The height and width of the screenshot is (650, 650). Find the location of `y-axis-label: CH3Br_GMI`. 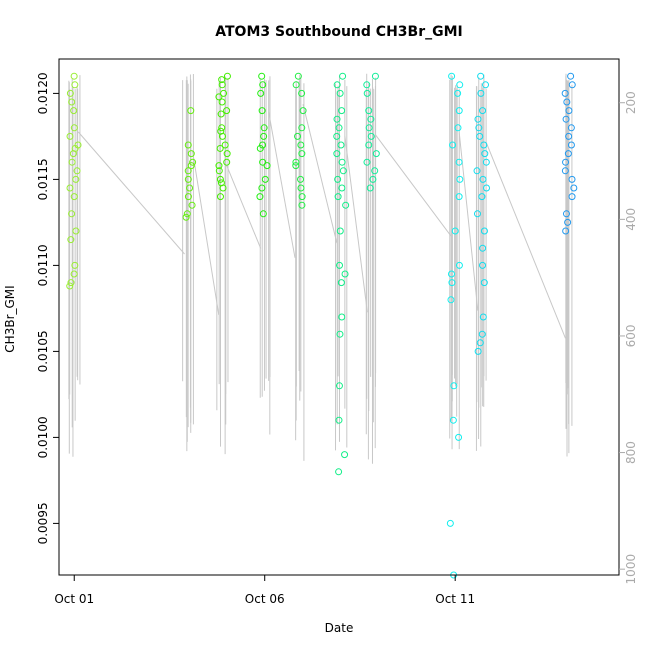

y-axis-label: CH3Br_GMI is located at coordinates (10, 318).